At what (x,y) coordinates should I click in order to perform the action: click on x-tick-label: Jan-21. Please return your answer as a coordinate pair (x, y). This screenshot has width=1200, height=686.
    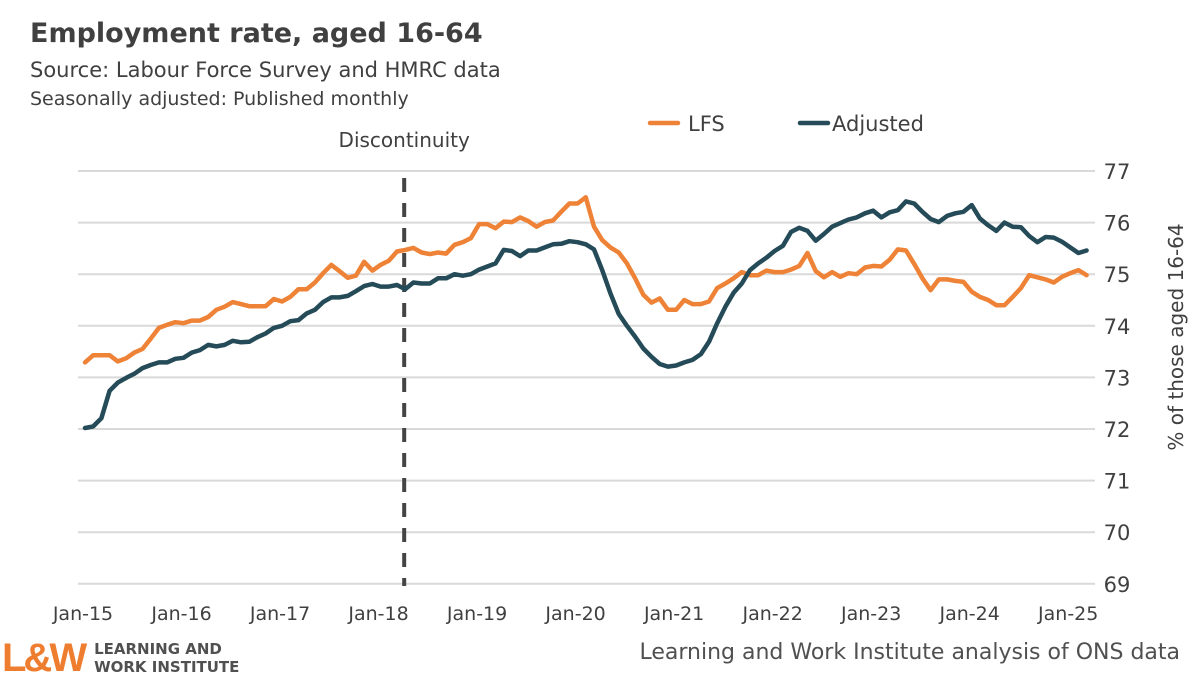
    Looking at the image, I should click on (673, 614).